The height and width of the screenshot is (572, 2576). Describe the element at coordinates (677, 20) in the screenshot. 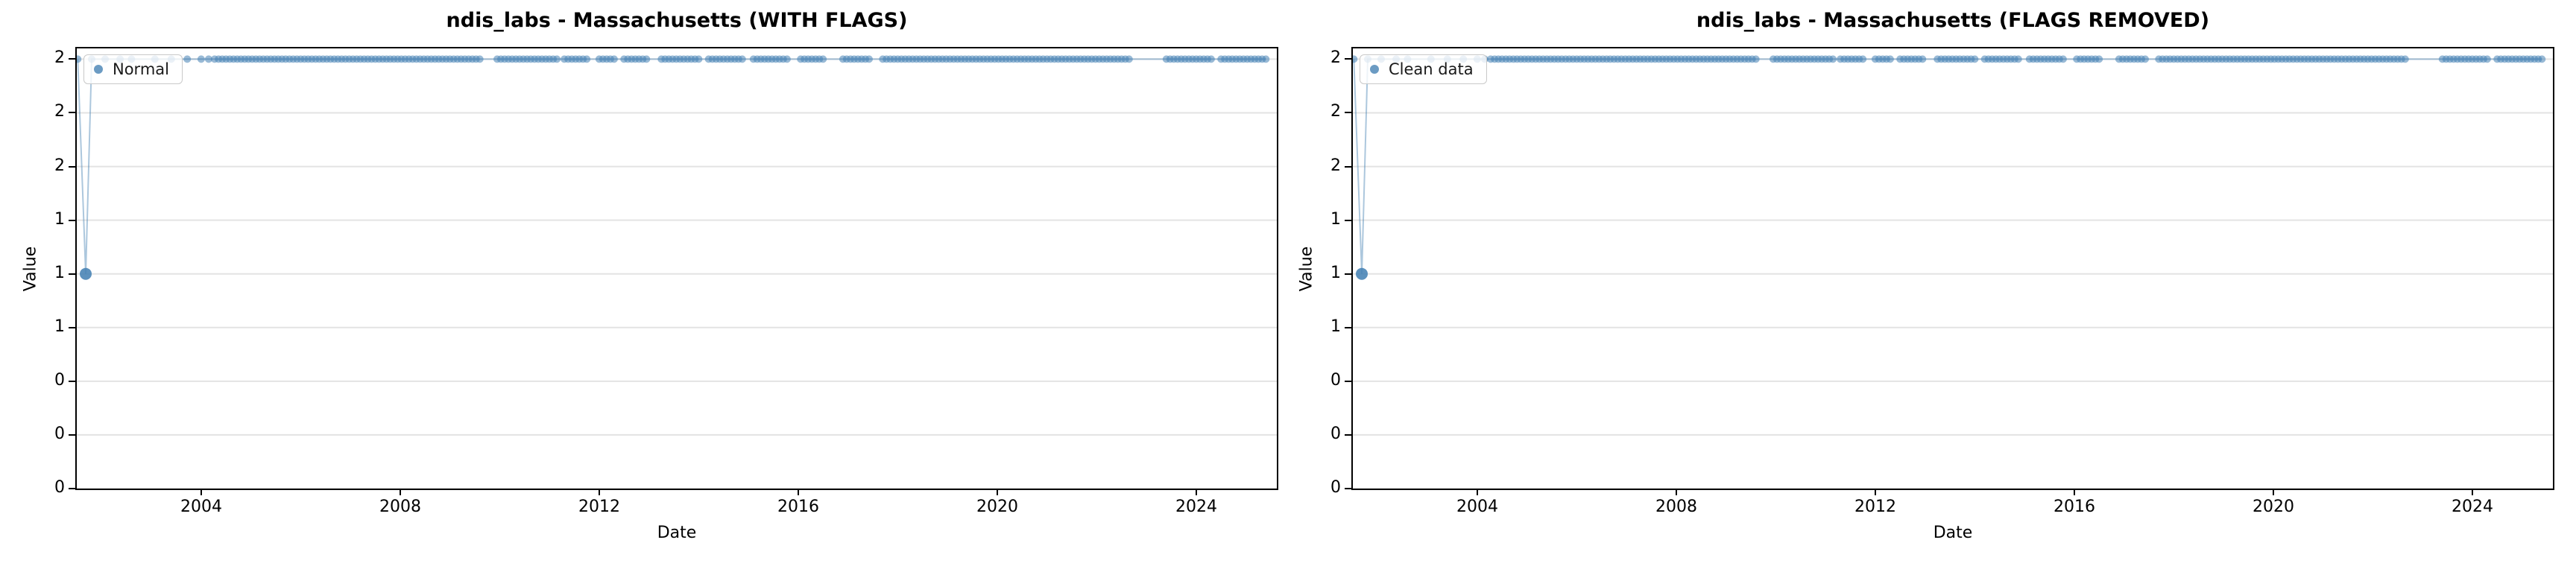

I see `chart-title: ndis_labs - Massachusetts (WITH FLAGS)` at that location.